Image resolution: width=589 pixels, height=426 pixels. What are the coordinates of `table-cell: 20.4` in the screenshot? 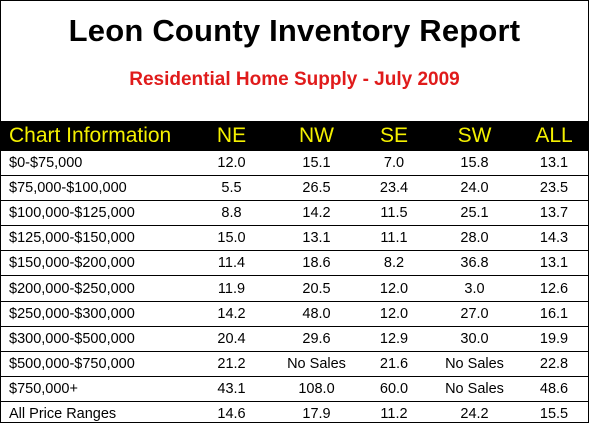 It's located at (231, 338).